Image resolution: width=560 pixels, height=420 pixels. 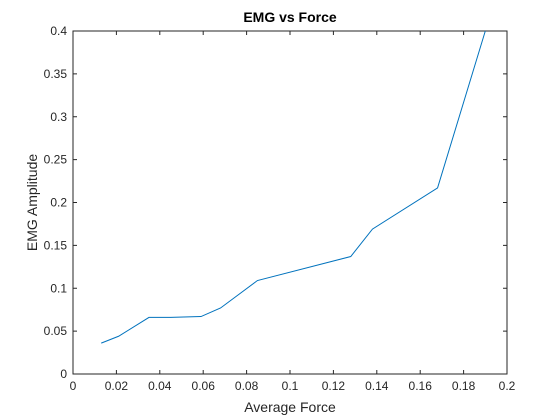 I want to click on y-tick-label: 0.2, so click(x=58, y=203).